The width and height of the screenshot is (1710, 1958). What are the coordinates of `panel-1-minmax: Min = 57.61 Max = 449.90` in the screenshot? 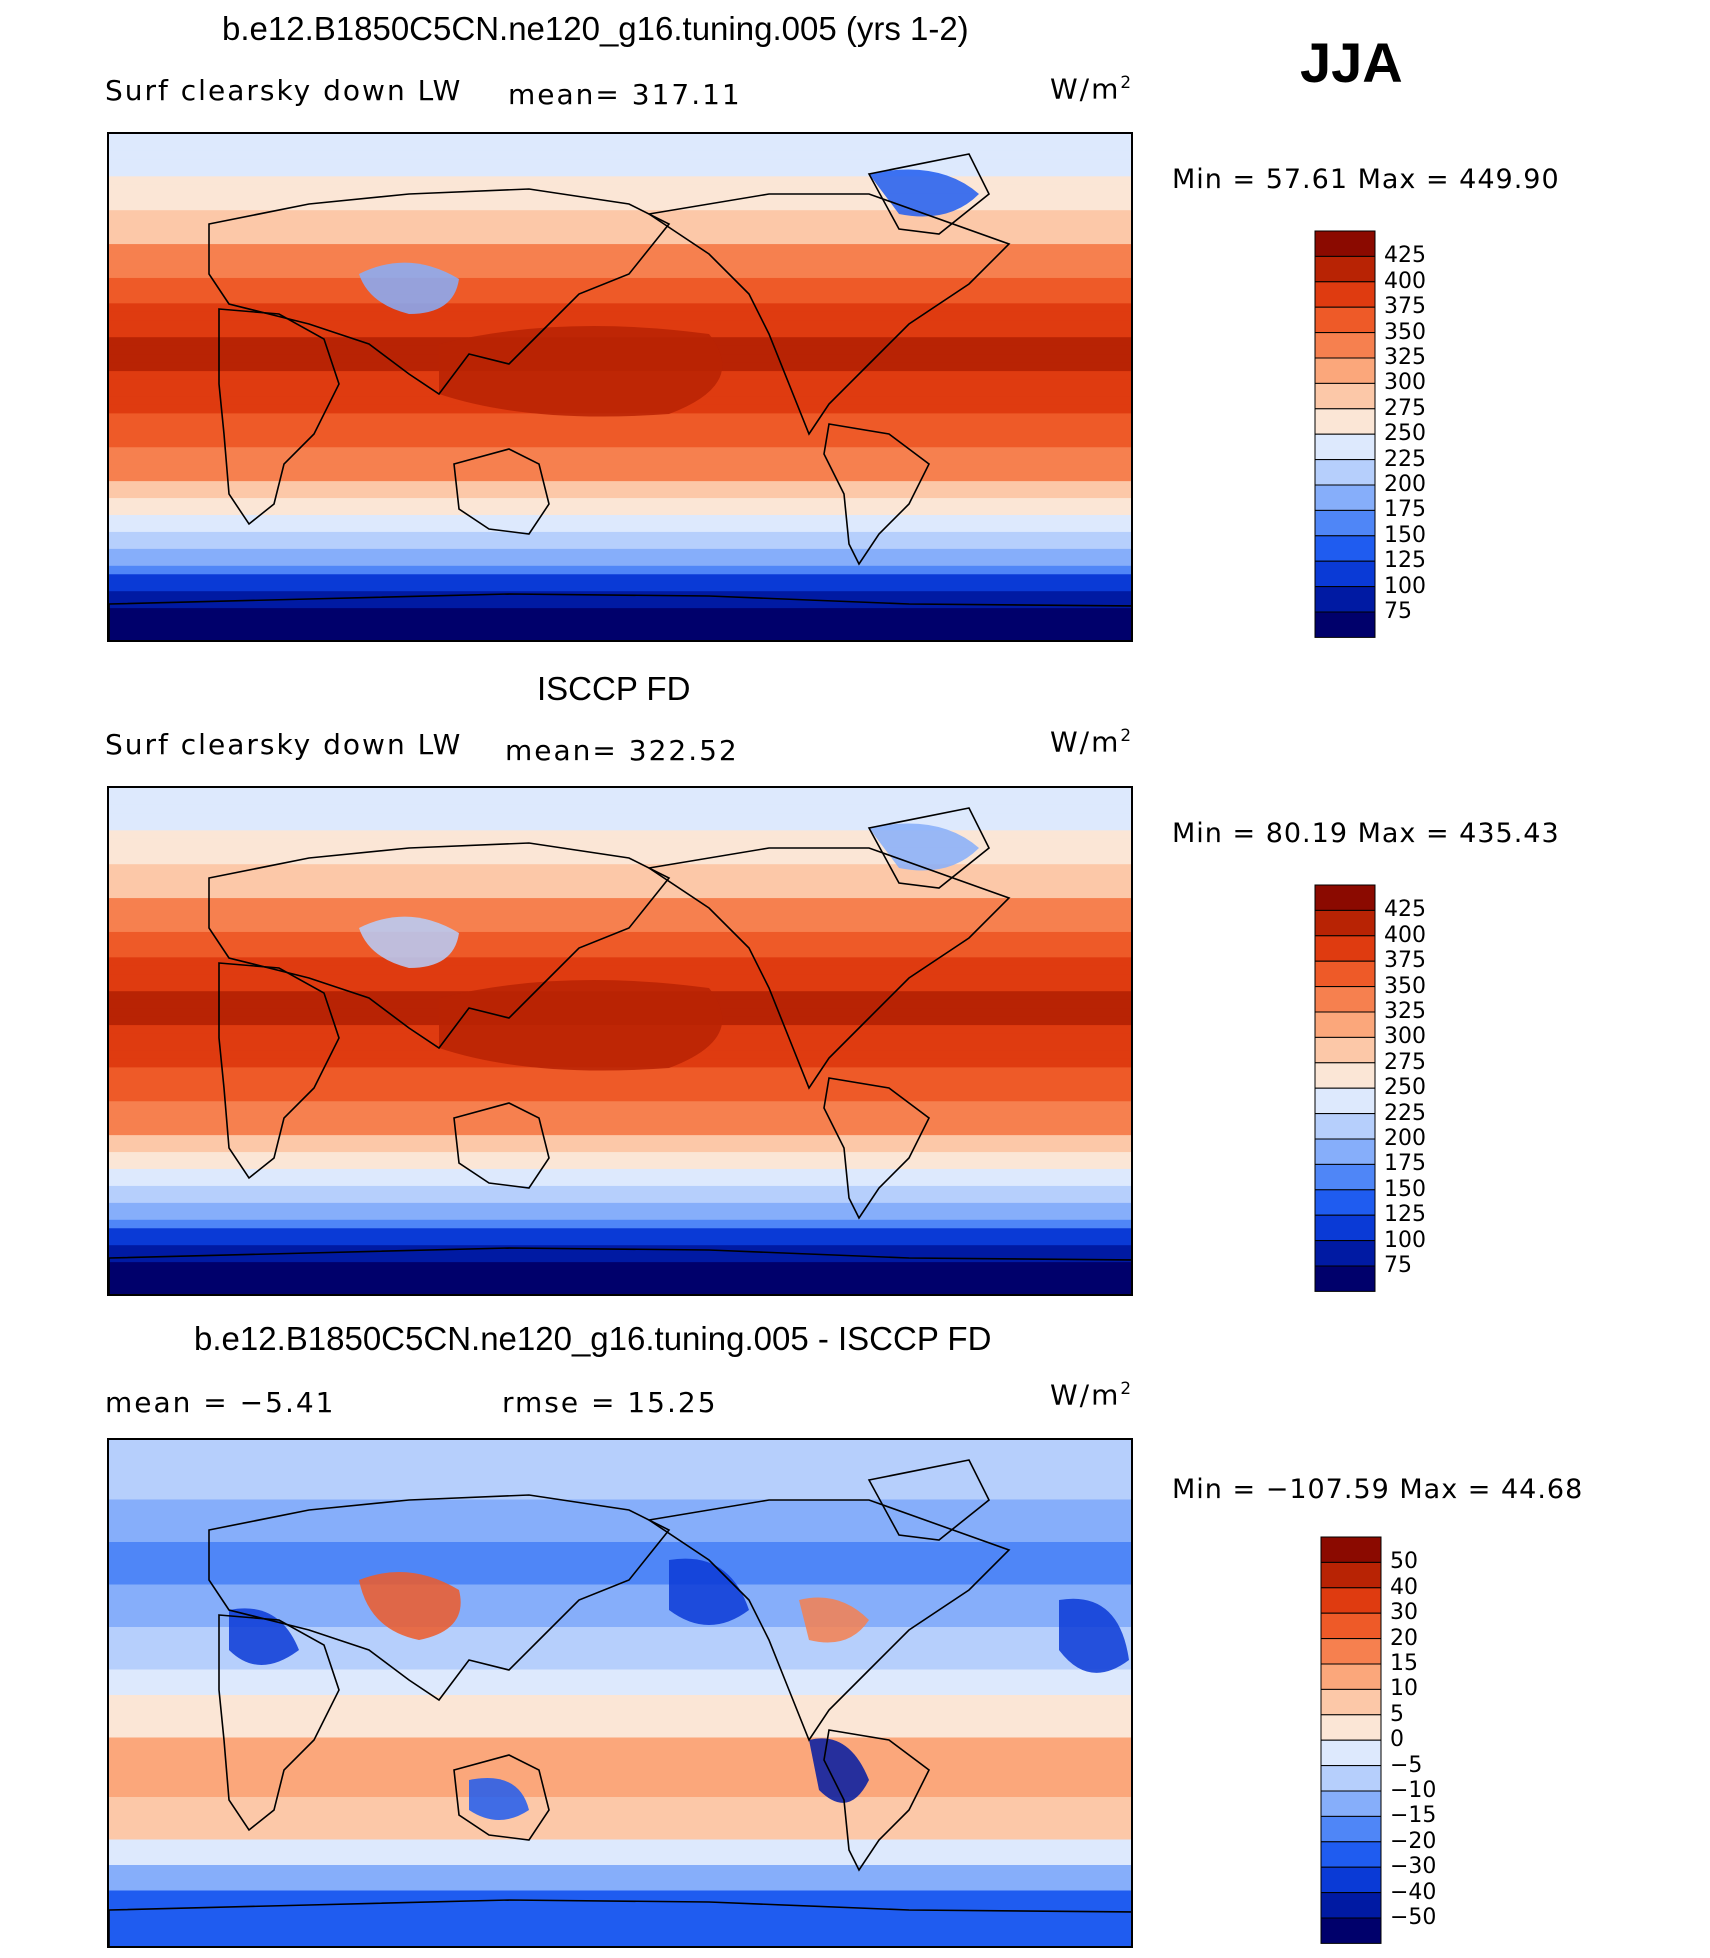 It's located at (1366, 179).